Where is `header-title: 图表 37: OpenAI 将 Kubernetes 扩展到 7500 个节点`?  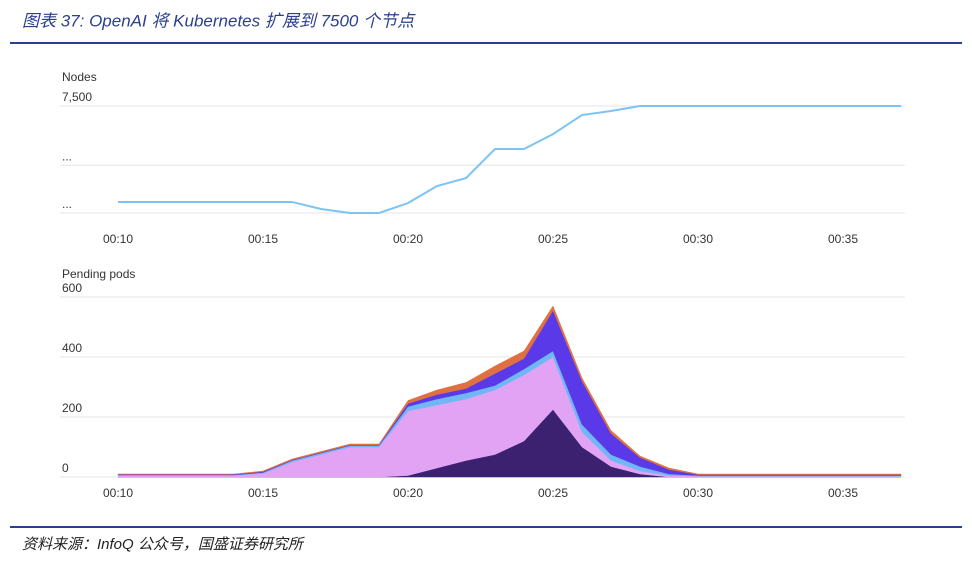
header-title: 图表 37: OpenAI 将 Kubernetes 扩展到 7500 个节点 is located at coordinates (219, 20).